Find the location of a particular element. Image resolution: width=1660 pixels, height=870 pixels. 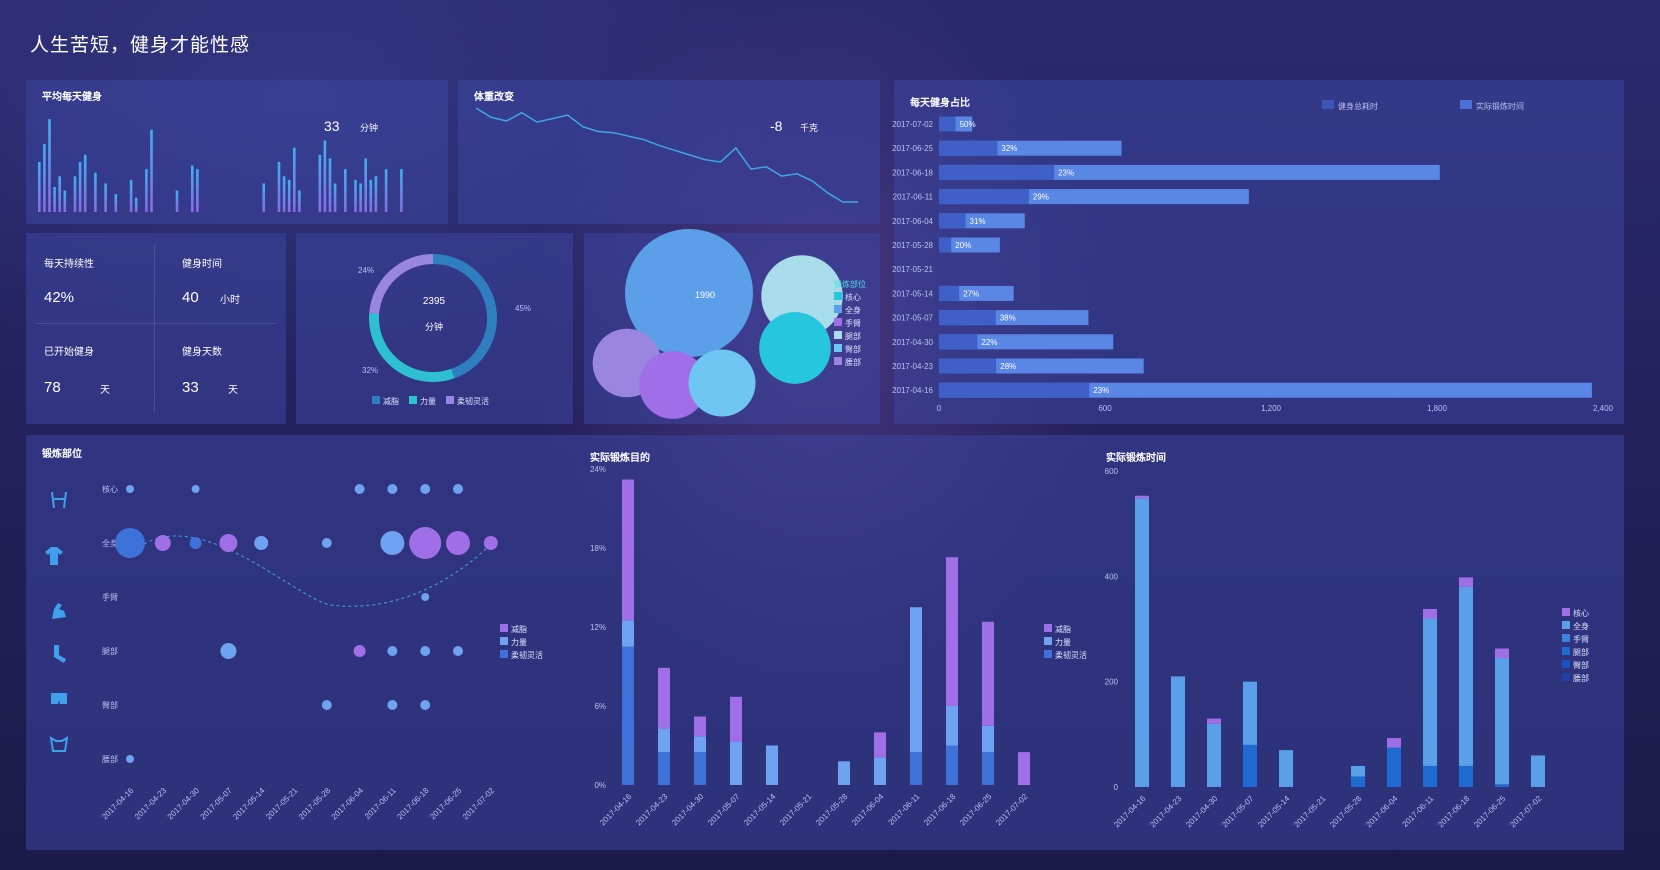

time-legend-item: 臀部 is located at coordinates (1575, 665).